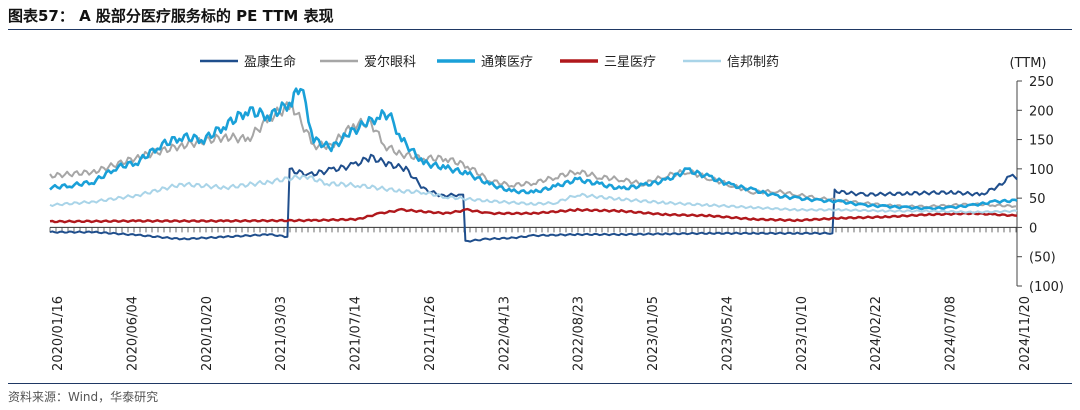 Image resolution: width=1080 pixels, height=410 pixels. Describe the element at coordinates (540, 29) in the screenshot. I see `title-divider` at that location.